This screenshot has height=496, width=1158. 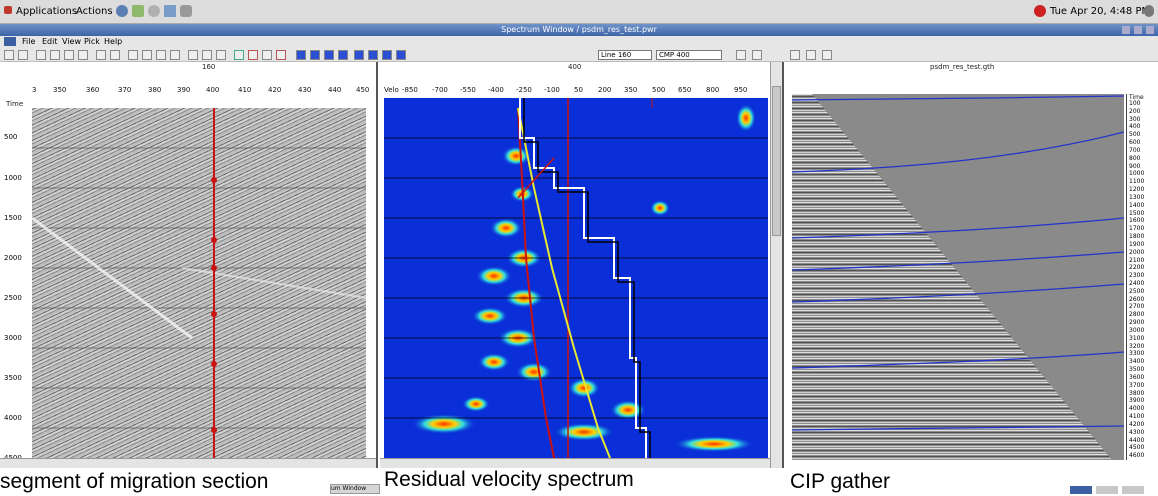 I want to click on left-h-scrollbar, so click(x=188, y=463).